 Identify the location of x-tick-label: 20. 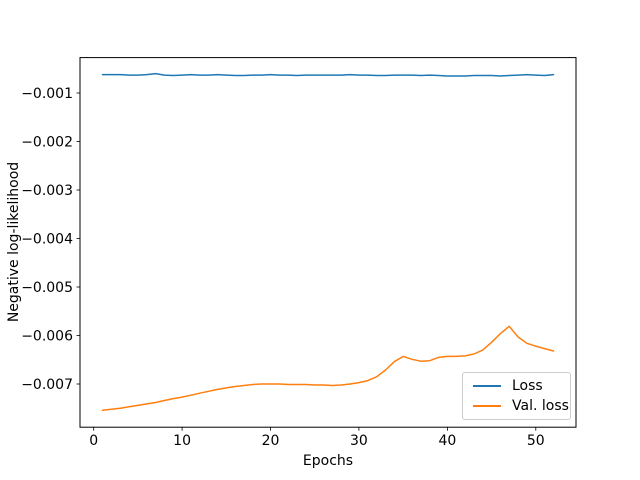
(271, 441).